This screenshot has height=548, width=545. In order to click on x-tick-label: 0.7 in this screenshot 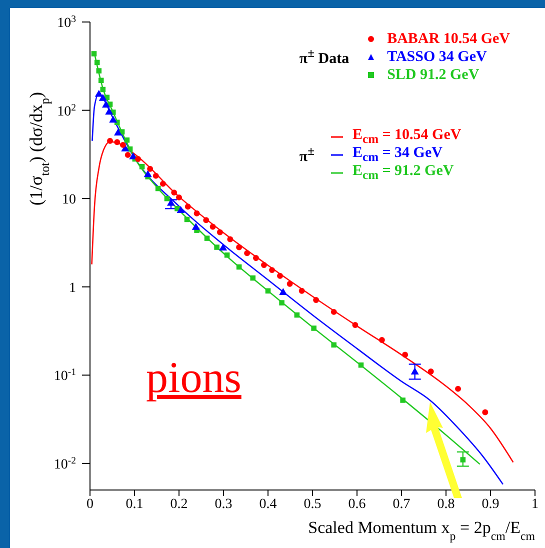, I will do `click(401, 504)`.